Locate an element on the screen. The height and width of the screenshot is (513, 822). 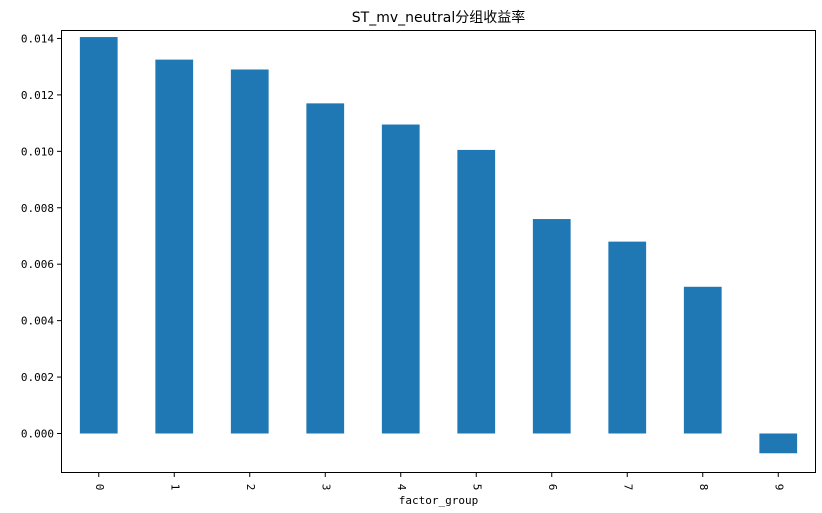
y-tick-label: 0.000 is located at coordinates (37, 433).